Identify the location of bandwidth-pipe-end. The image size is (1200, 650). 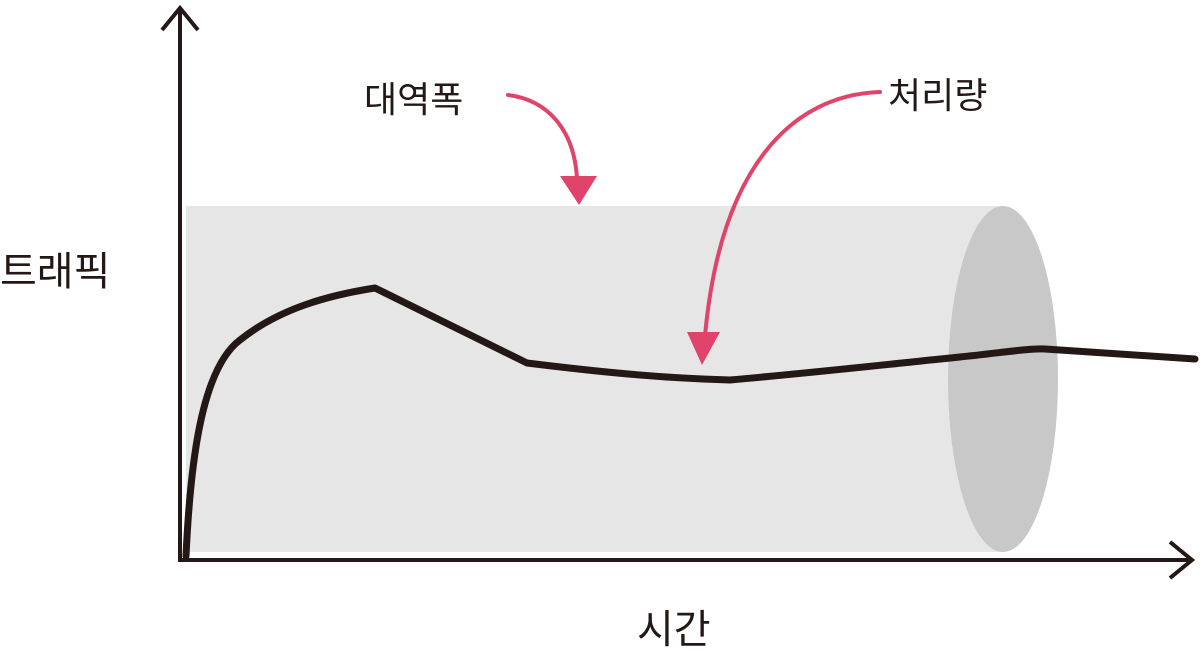
(1003, 379).